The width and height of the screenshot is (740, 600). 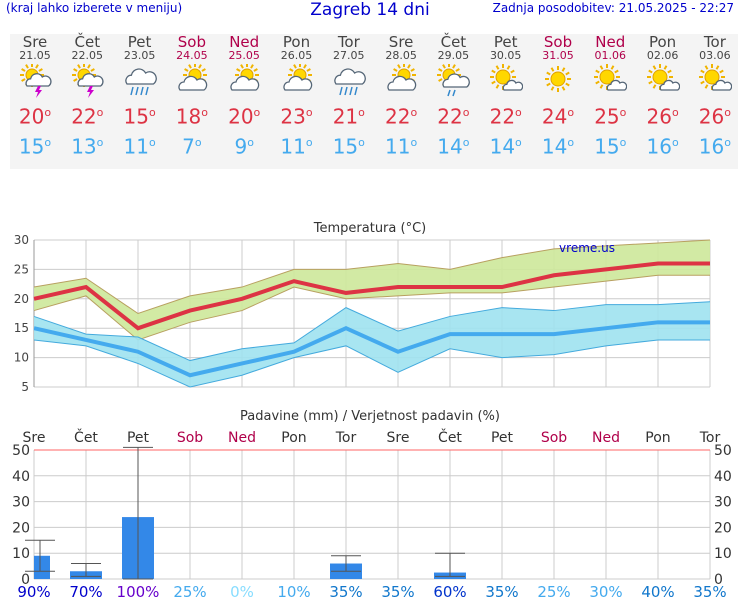 I want to click on precipitation-probability: 70%, so click(x=85, y=591).